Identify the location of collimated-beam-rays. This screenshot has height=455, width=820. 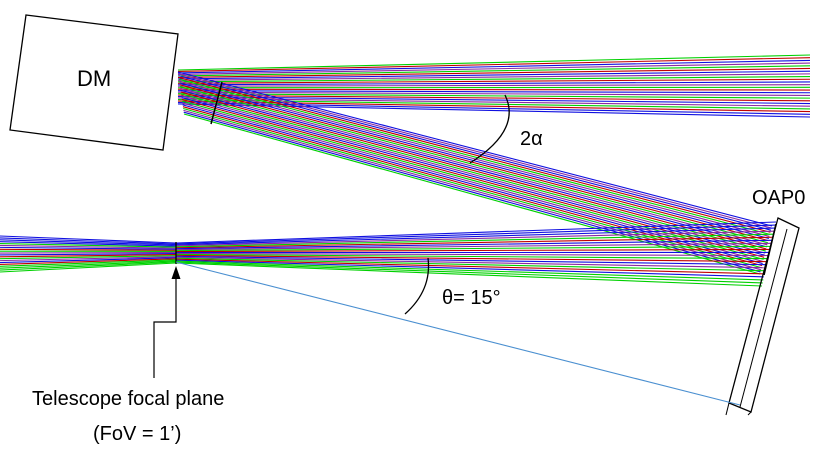
(494, 86).